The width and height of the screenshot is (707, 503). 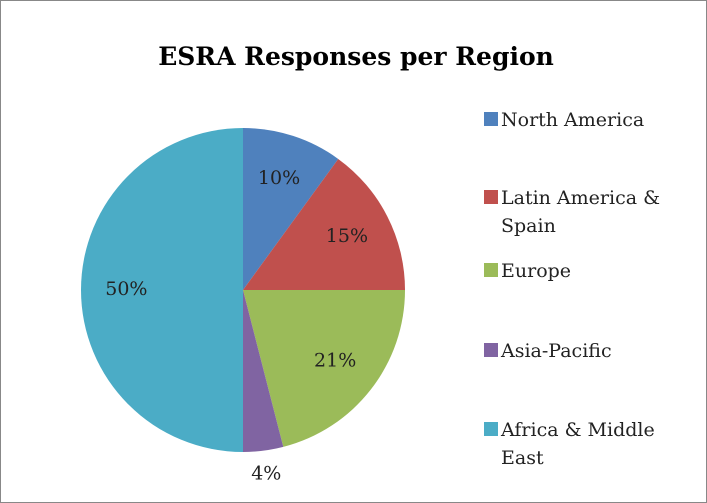 What do you see at coordinates (580, 212) in the screenshot?
I see `legend-label: Latin America & Spain` at bounding box center [580, 212].